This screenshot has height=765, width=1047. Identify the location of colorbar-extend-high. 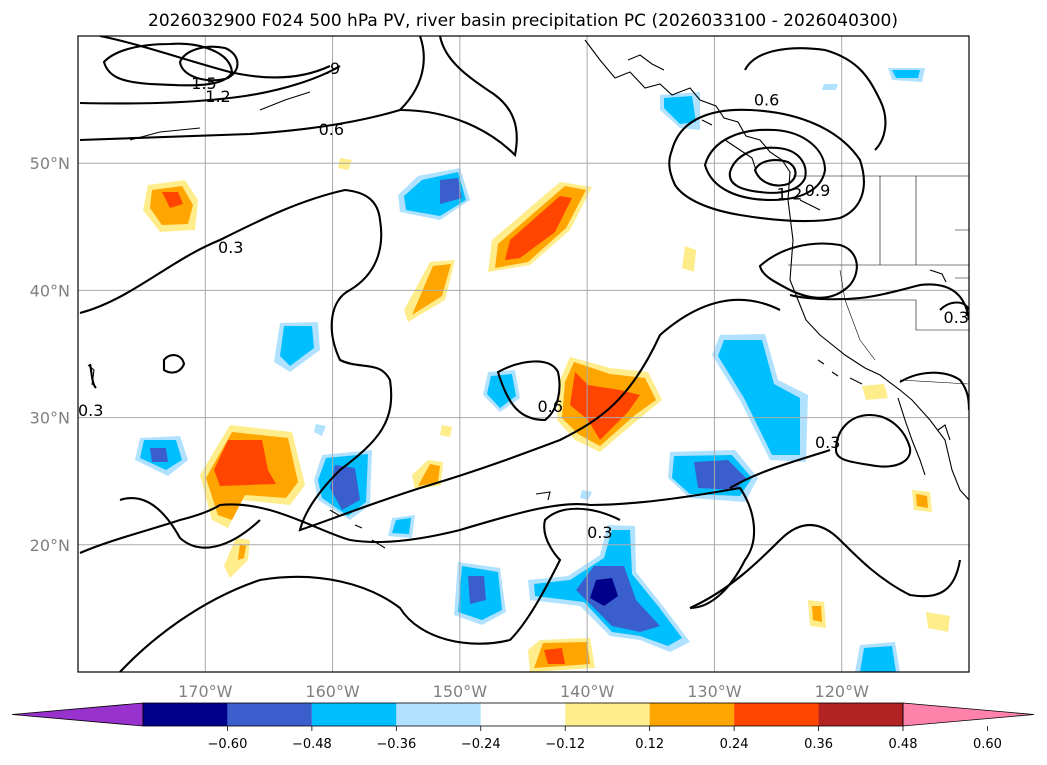
(968, 714).